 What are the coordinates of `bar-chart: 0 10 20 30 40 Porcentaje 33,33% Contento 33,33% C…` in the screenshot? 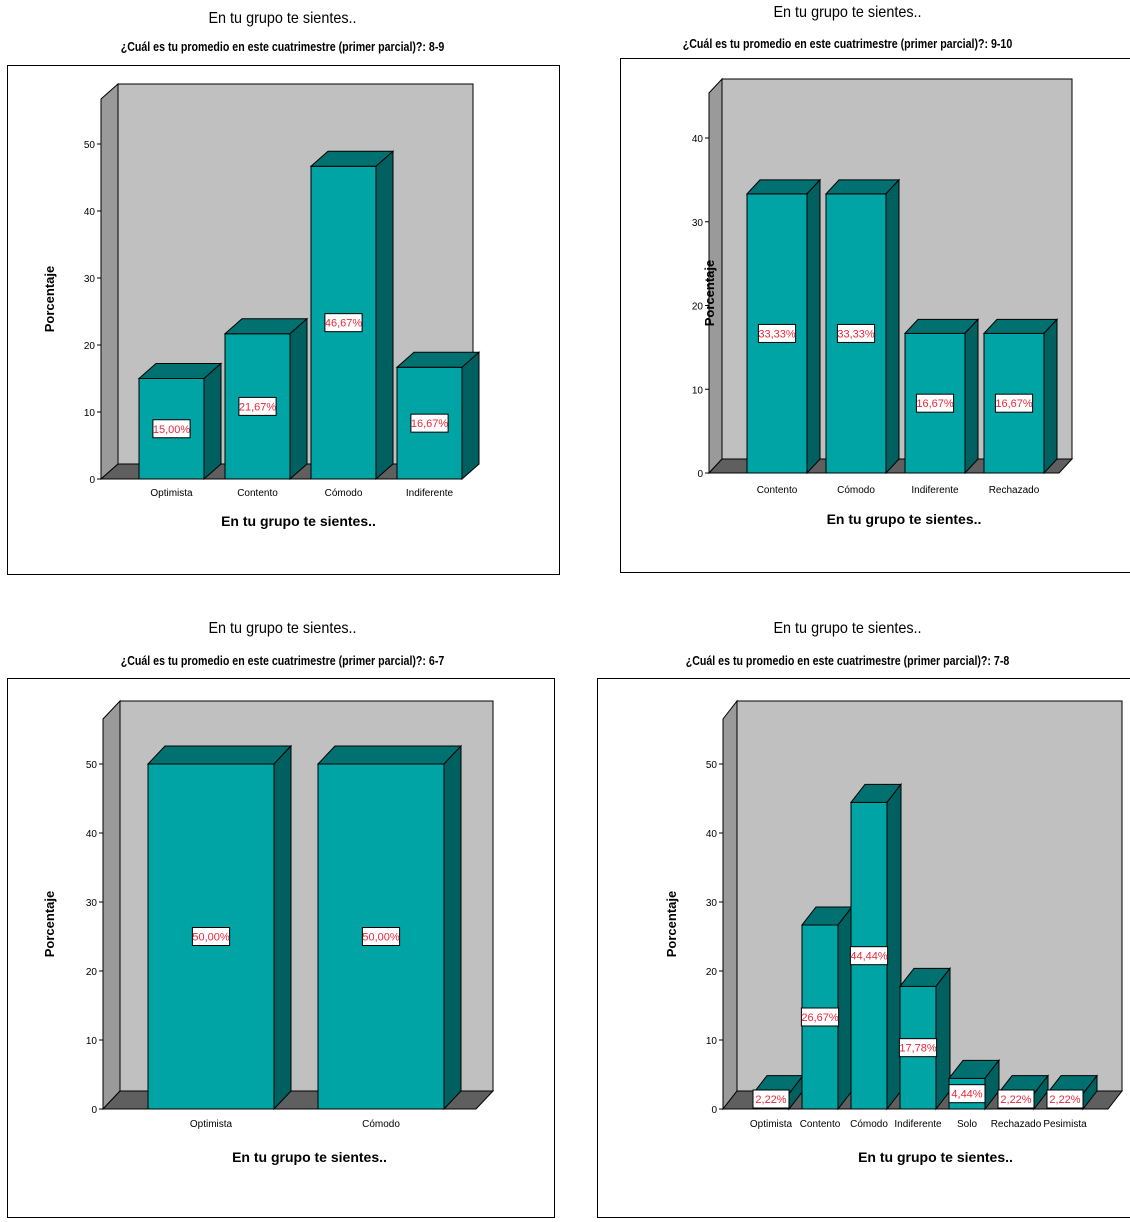 It's located at (883, 302).